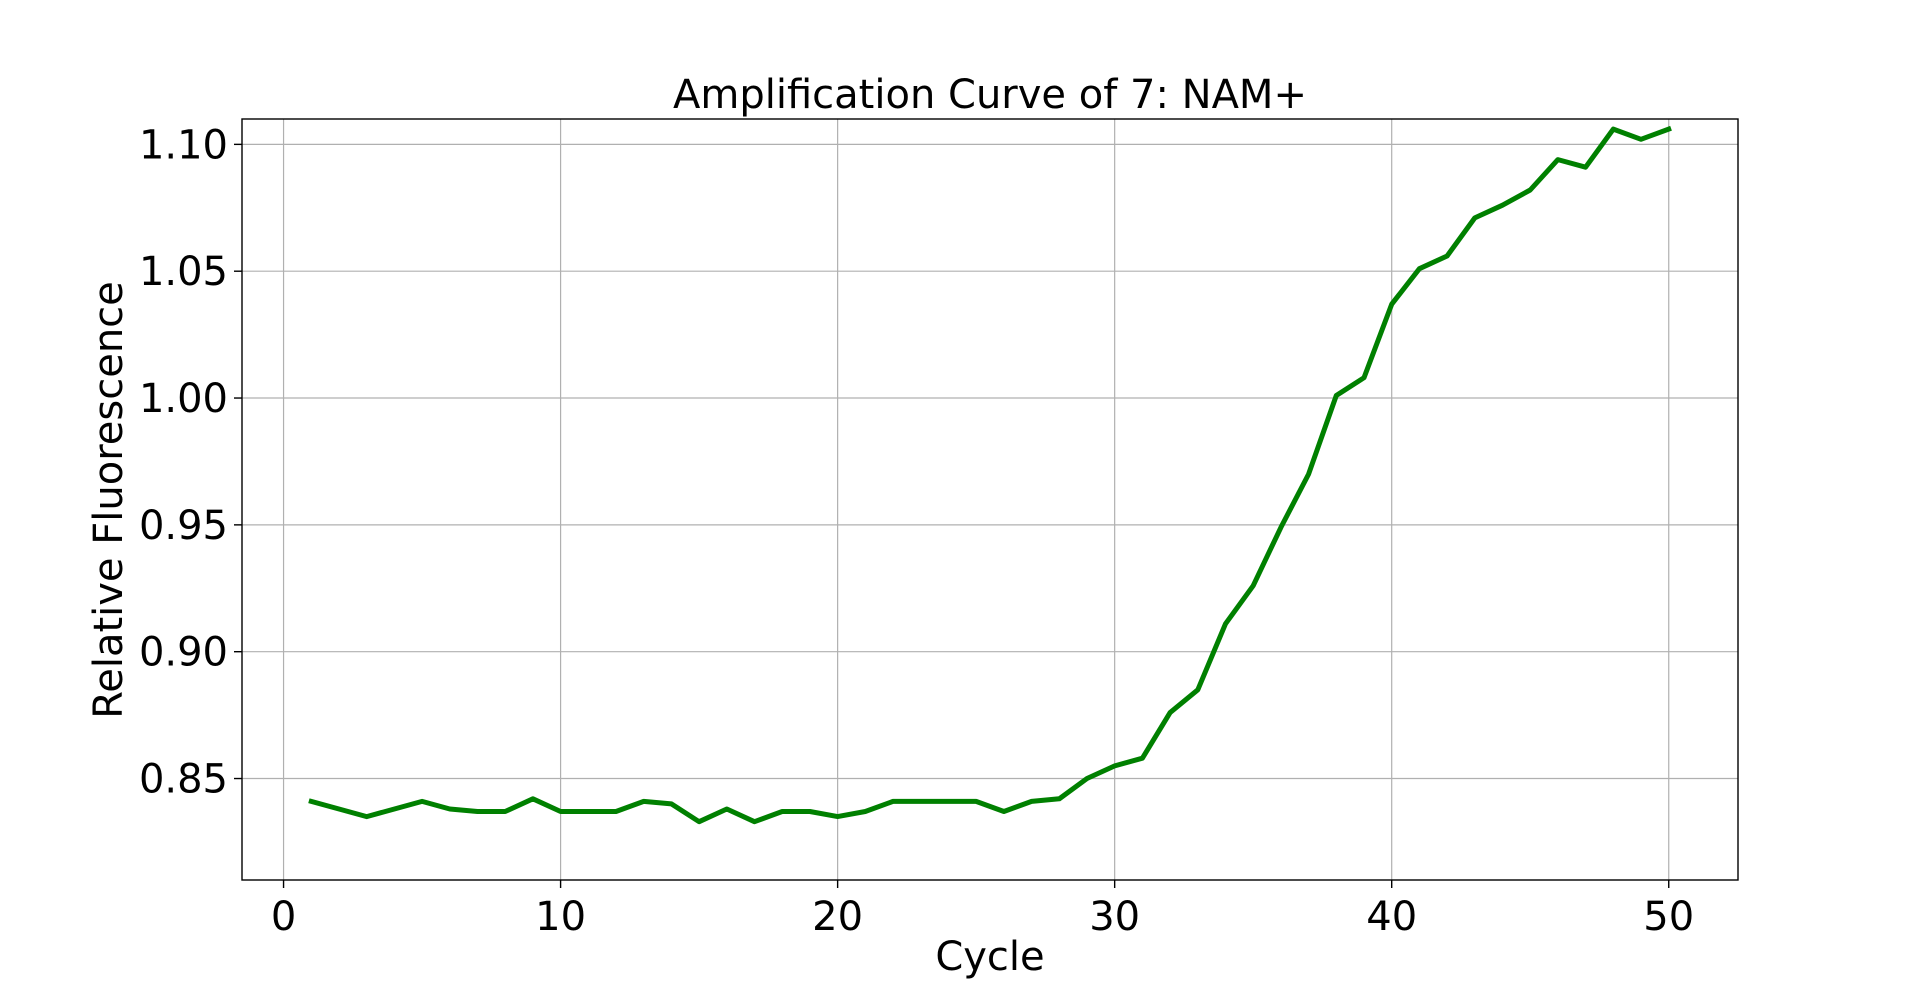  What do you see at coordinates (183, 526) in the screenshot?
I see `y-tick-label: 0.95` at bounding box center [183, 526].